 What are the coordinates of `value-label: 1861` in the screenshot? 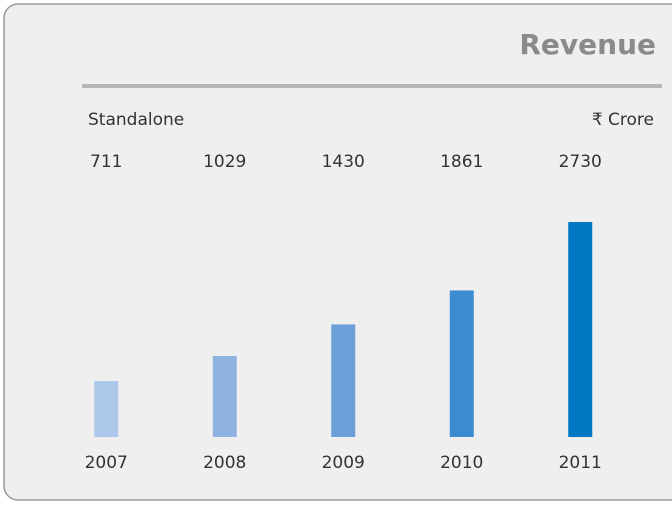 It's located at (461, 162).